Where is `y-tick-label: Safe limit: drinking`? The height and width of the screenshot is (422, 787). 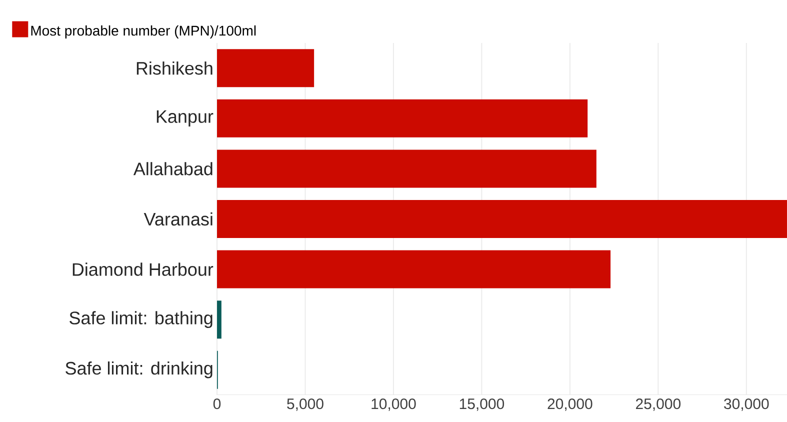
y-tick-label: Safe limit: drinking is located at coordinates (139, 369).